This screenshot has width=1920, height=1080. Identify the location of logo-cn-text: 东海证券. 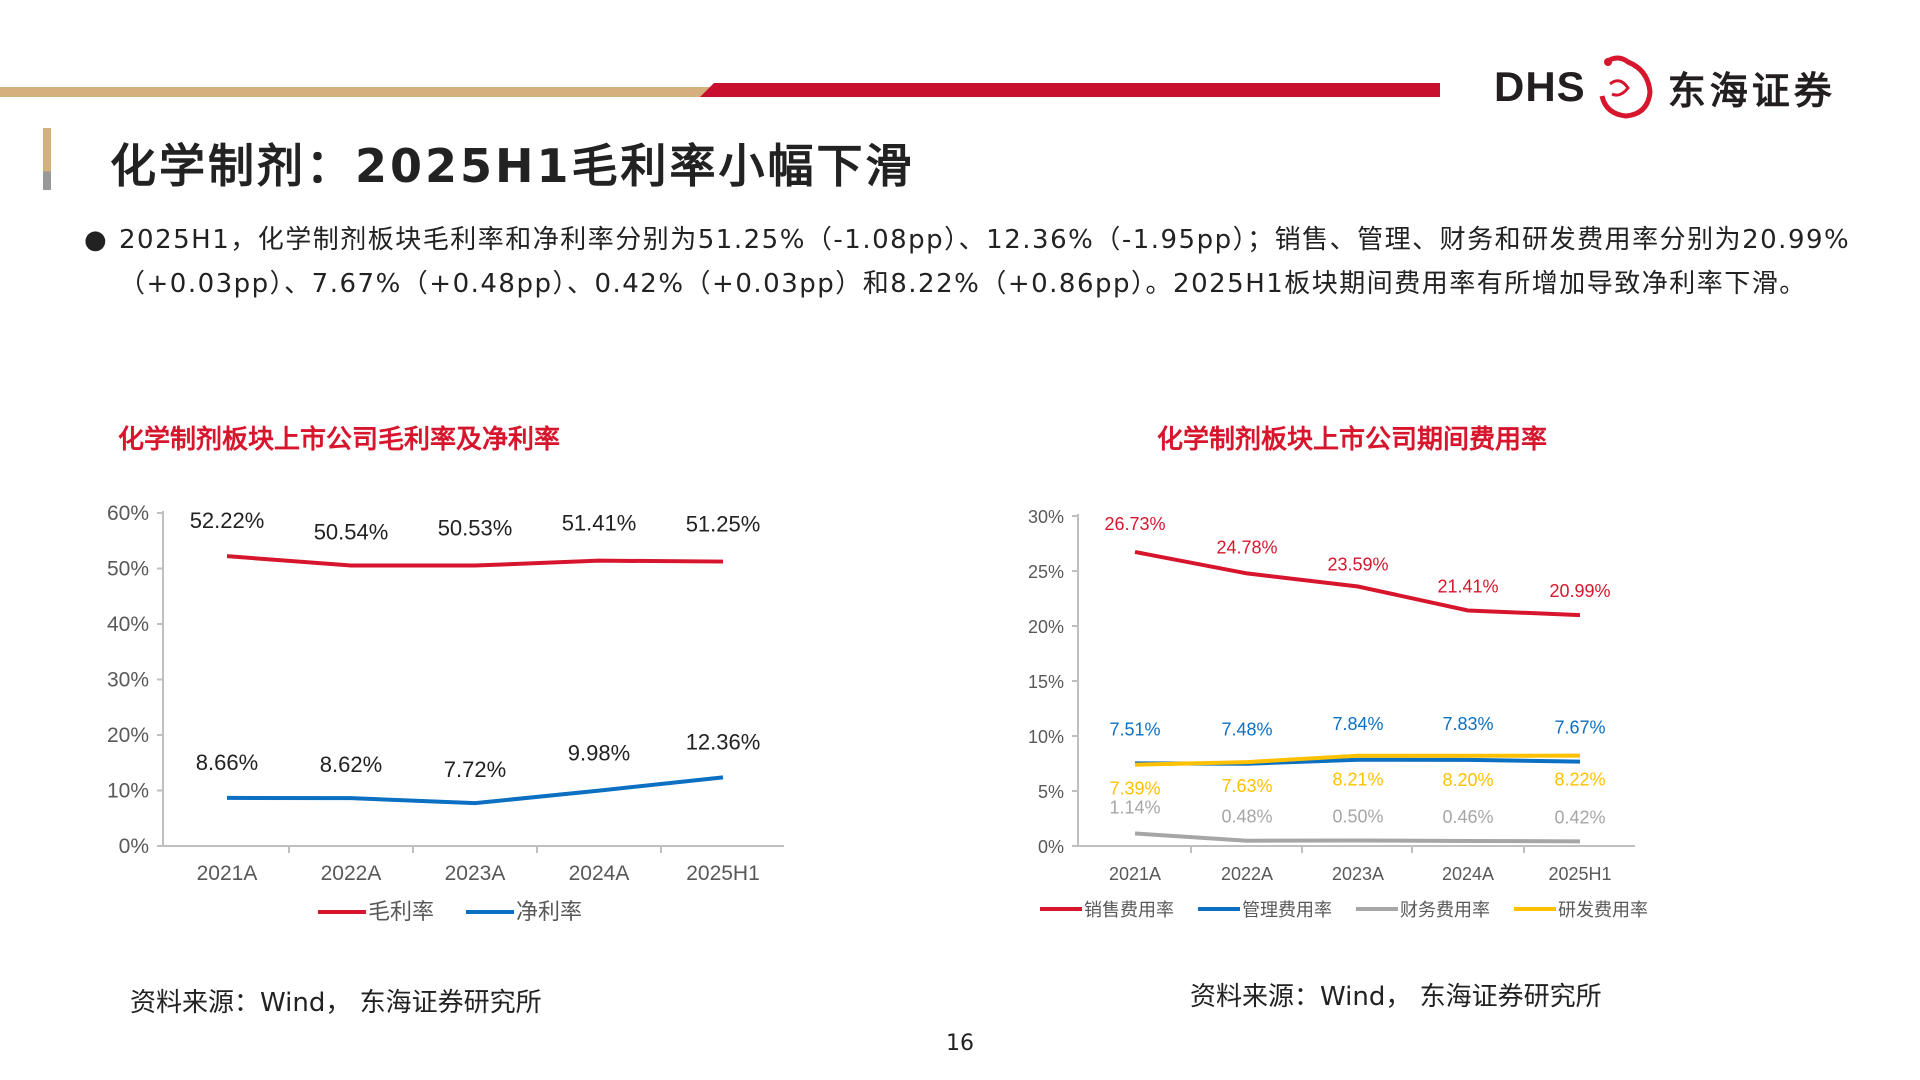
(1751, 90).